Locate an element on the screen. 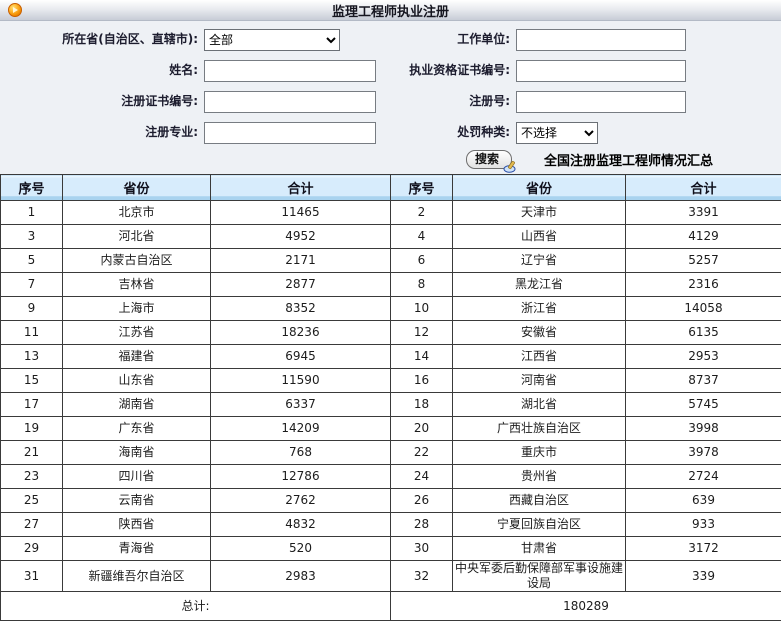  column-header-seq-right: 序号 is located at coordinates (422, 188).